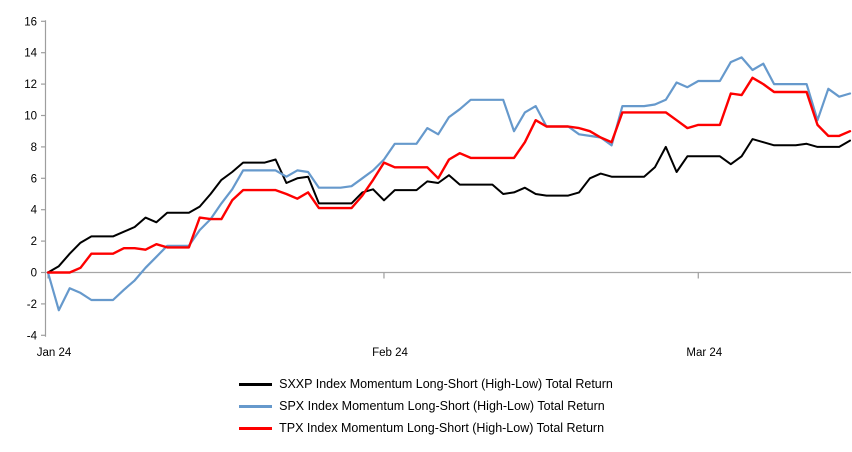 The width and height of the screenshot is (852, 452). Describe the element at coordinates (32, 305) in the screenshot. I see `y-tick-label: -2` at that location.